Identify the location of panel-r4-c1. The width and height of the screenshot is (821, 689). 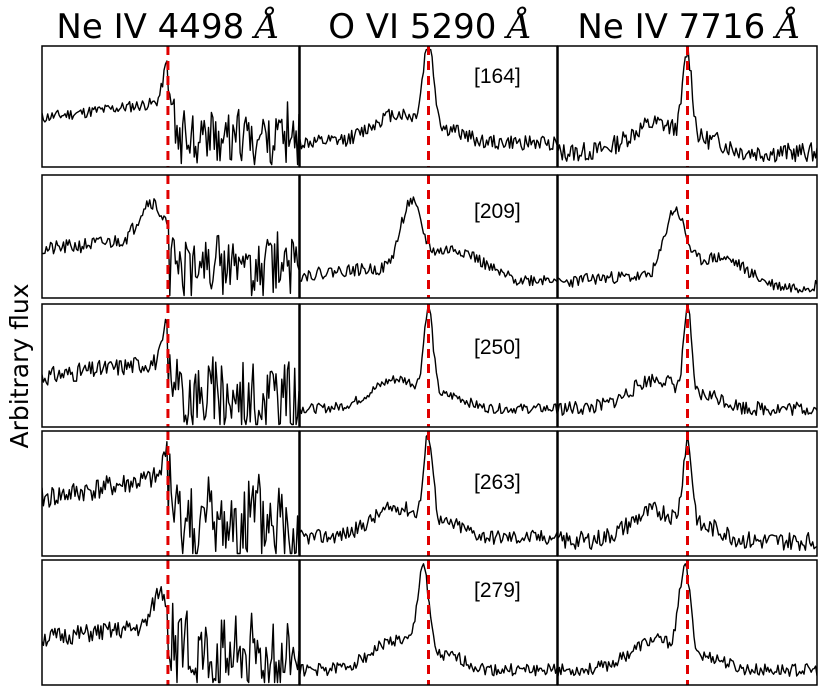
(428, 622).